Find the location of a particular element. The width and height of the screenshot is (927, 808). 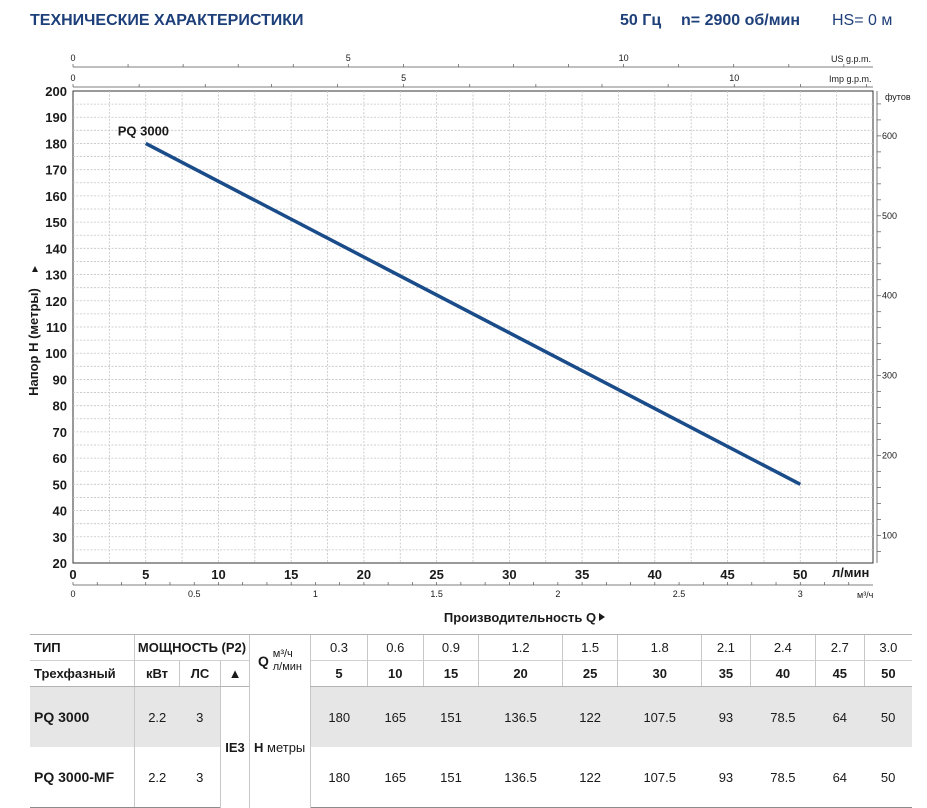

x-tick-label: 45 is located at coordinates (727, 574).